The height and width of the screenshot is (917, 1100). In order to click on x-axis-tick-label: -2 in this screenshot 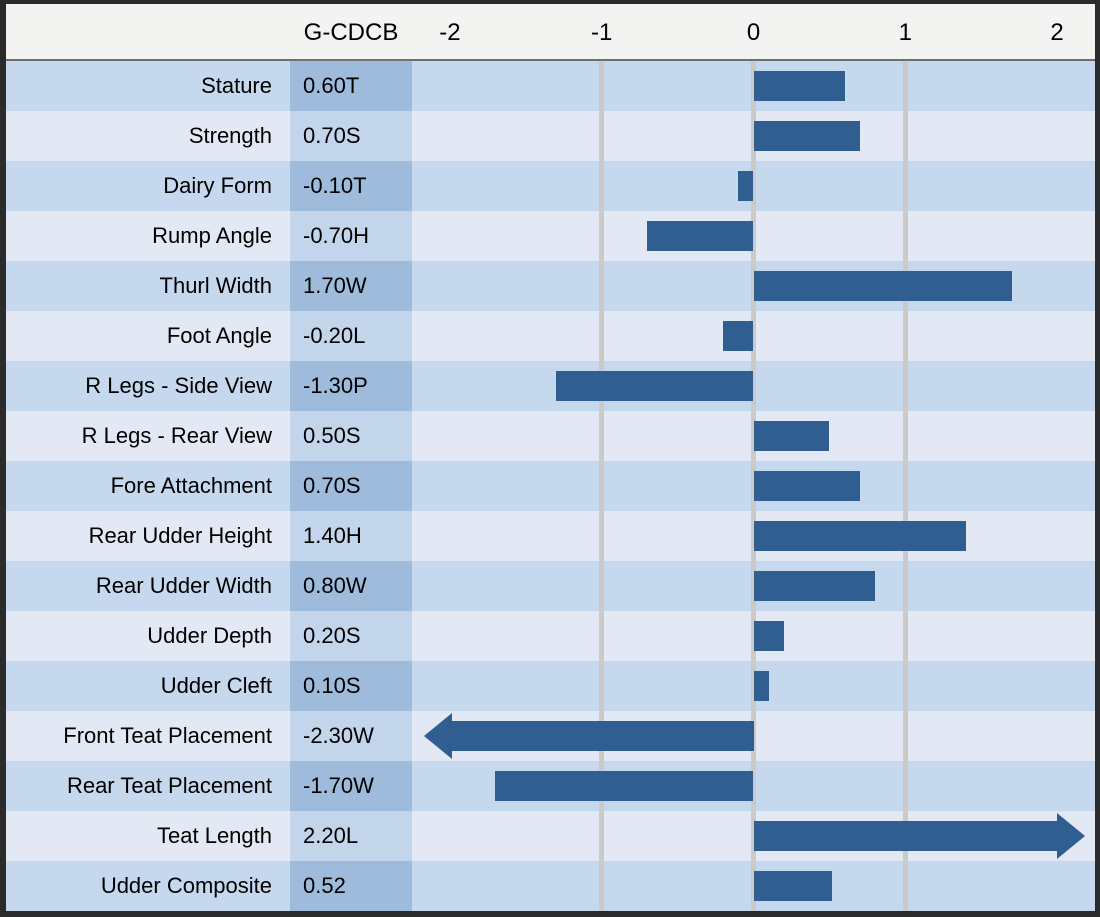, I will do `click(450, 32)`.